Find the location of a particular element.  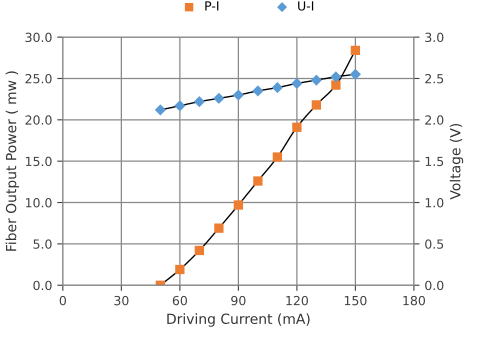

y-tick-label: 10.0 is located at coordinates (39, 203).